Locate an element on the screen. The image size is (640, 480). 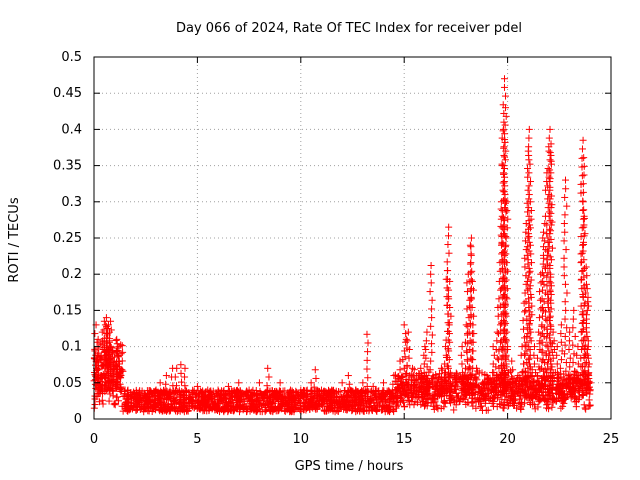
x-tick-label: 25 is located at coordinates (611, 439).